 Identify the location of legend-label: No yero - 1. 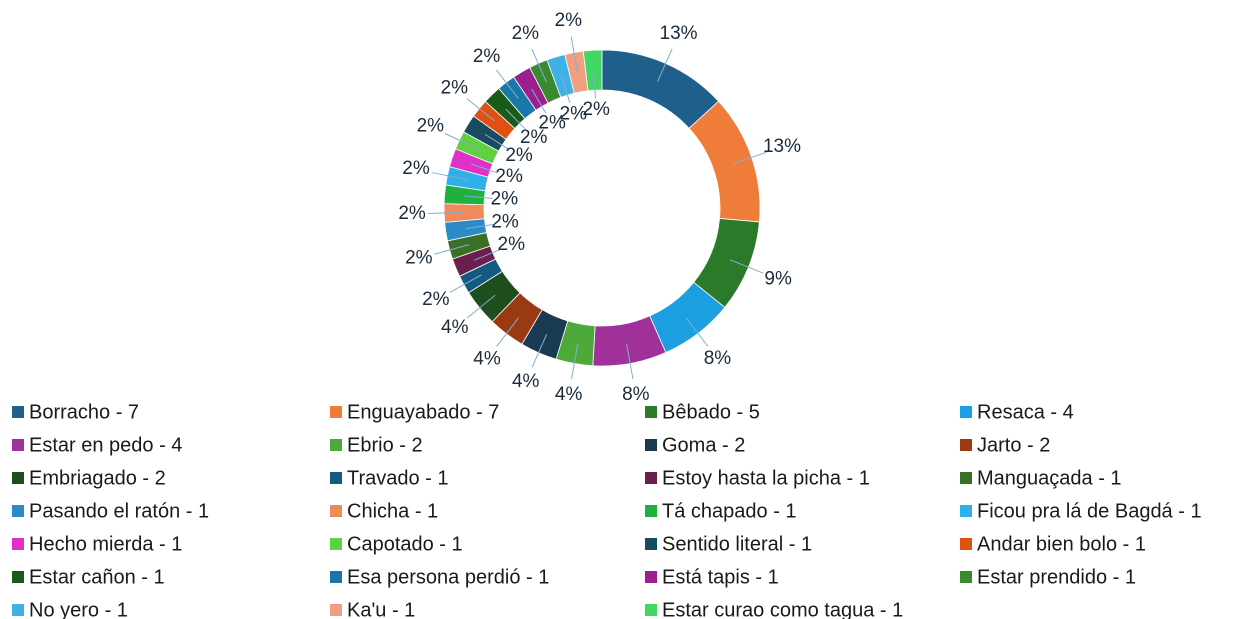
(78, 609).